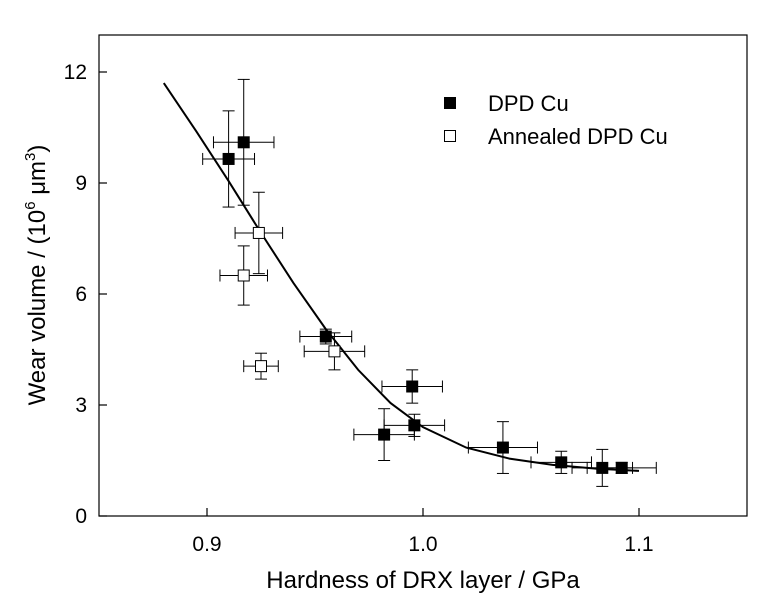 The image size is (768, 599). I want to click on y-tick-label: 3, so click(81, 405).